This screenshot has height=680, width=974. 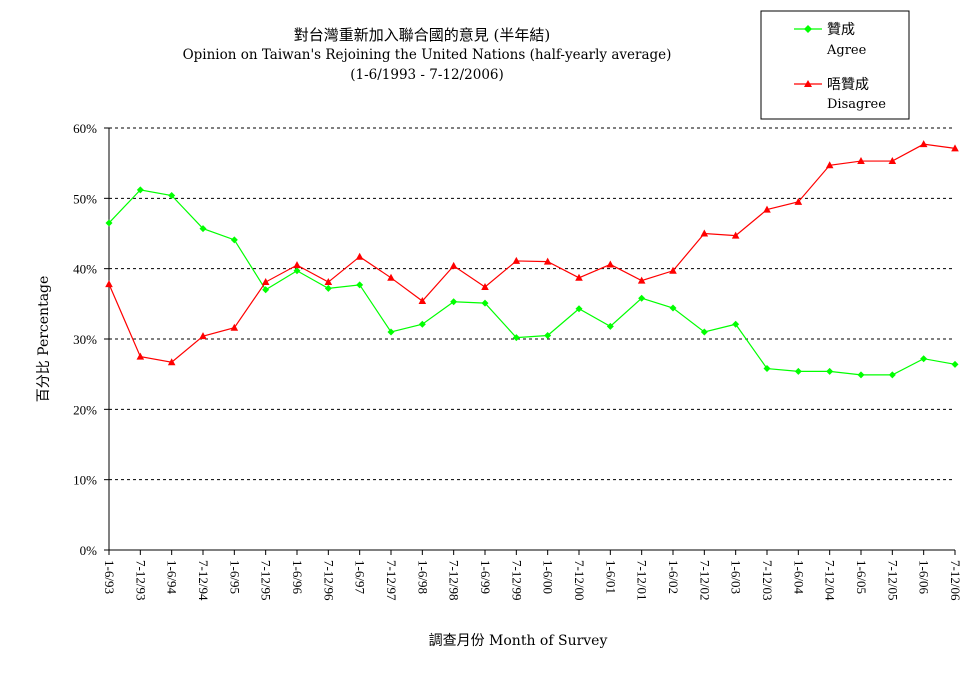 I want to click on y-tick-labels: 0% 10% 20% 30% 40% 50% 60%, so click(x=85, y=339).